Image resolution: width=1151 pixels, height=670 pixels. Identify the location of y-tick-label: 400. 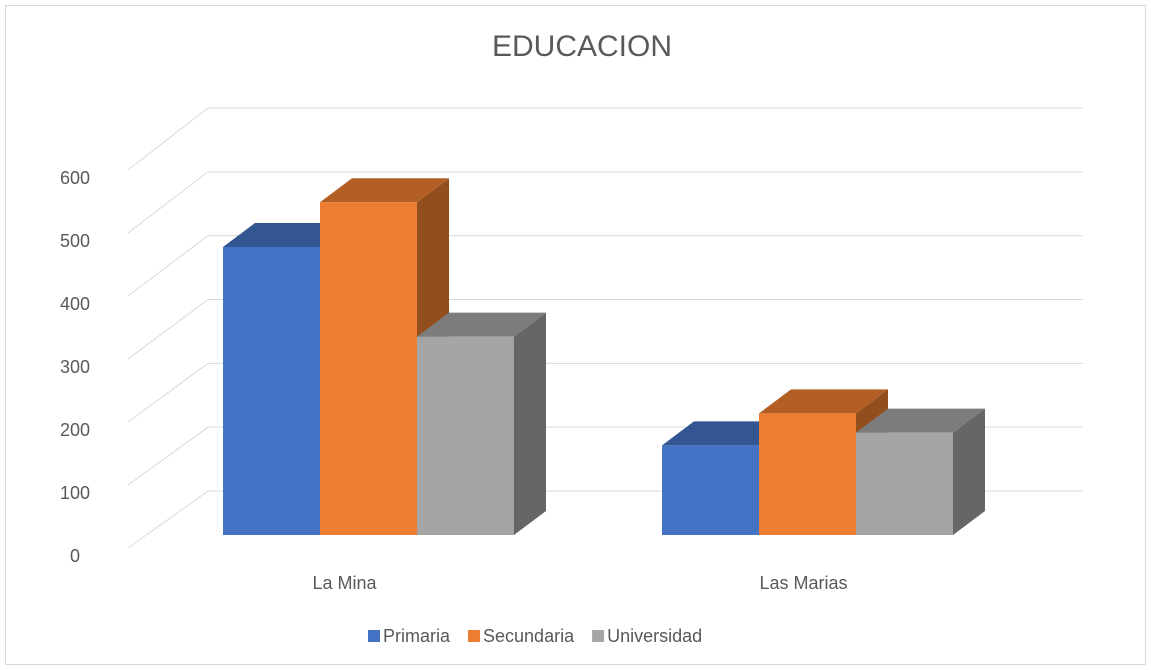
(75, 304).